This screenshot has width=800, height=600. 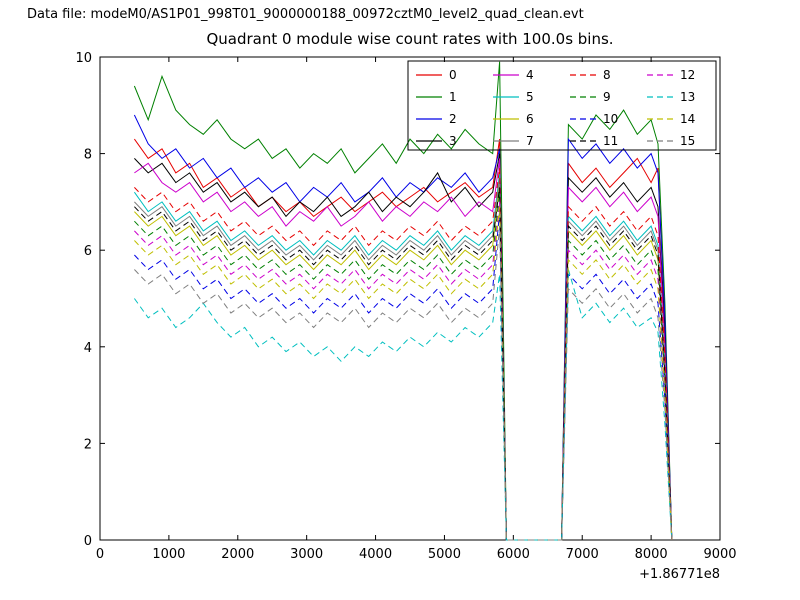 What do you see at coordinates (610, 119) in the screenshot?
I see `legend-label-10: 10` at bounding box center [610, 119].